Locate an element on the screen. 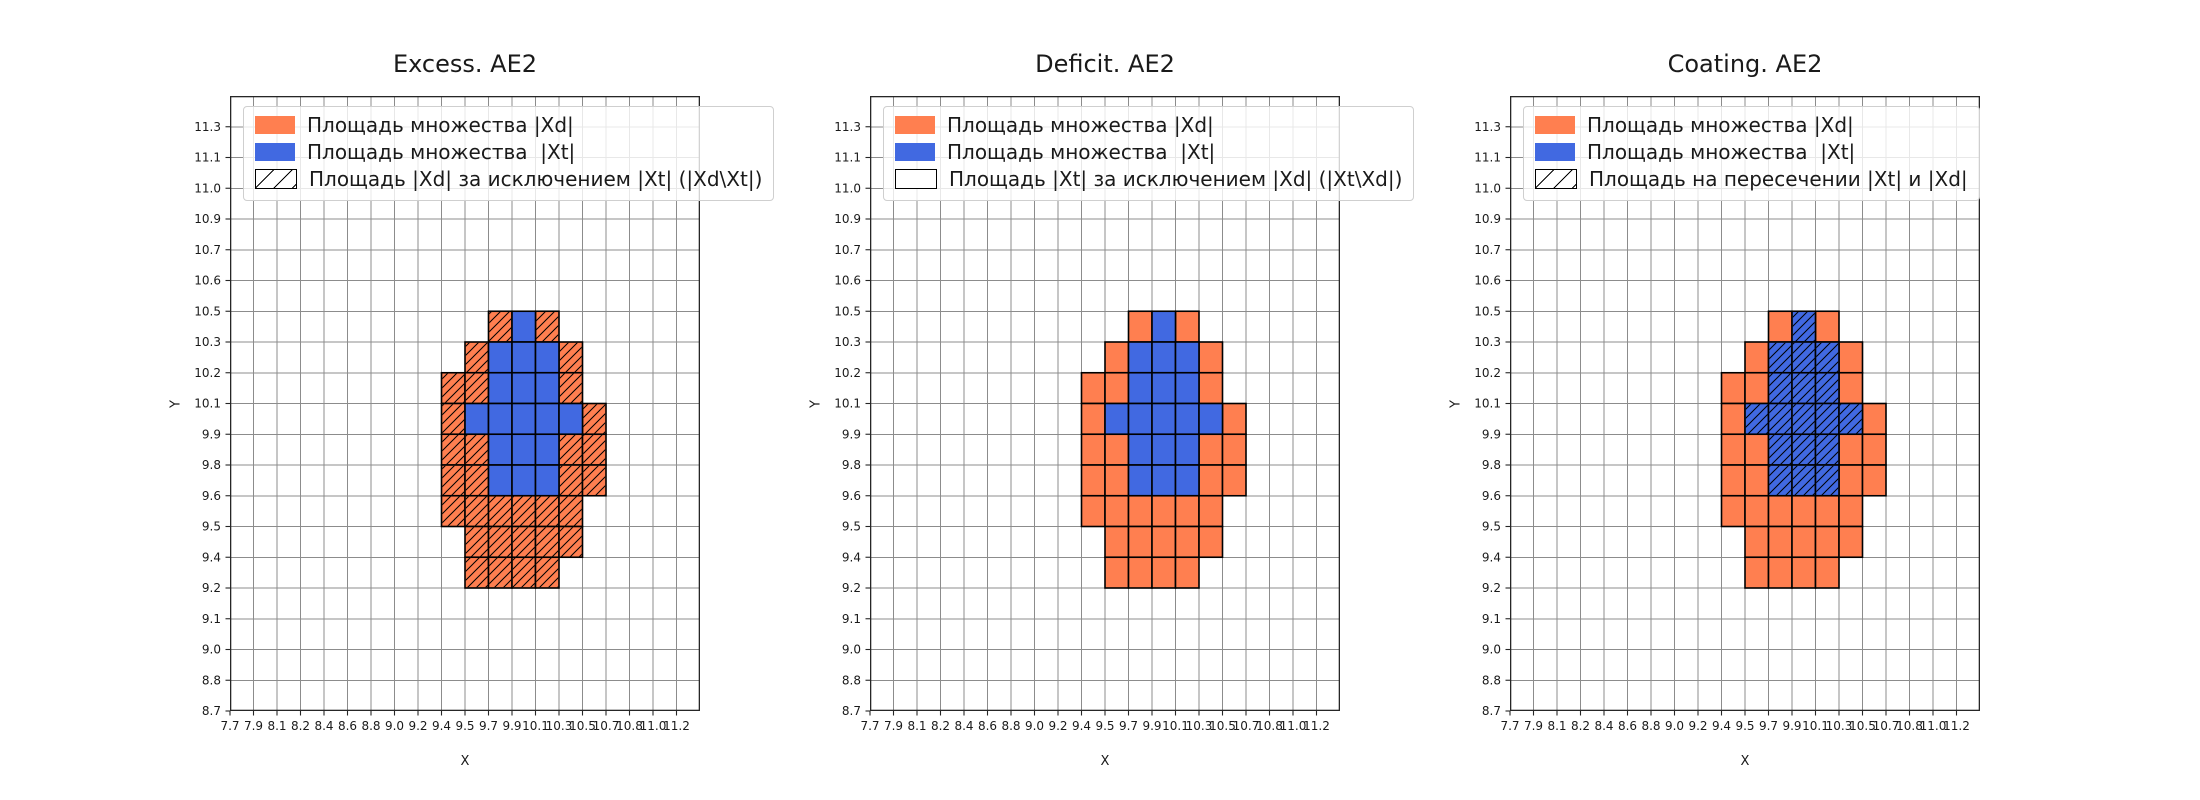 This screenshot has width=2200, height=800. x-axis-label: X is located at coordinates (1105, 761).